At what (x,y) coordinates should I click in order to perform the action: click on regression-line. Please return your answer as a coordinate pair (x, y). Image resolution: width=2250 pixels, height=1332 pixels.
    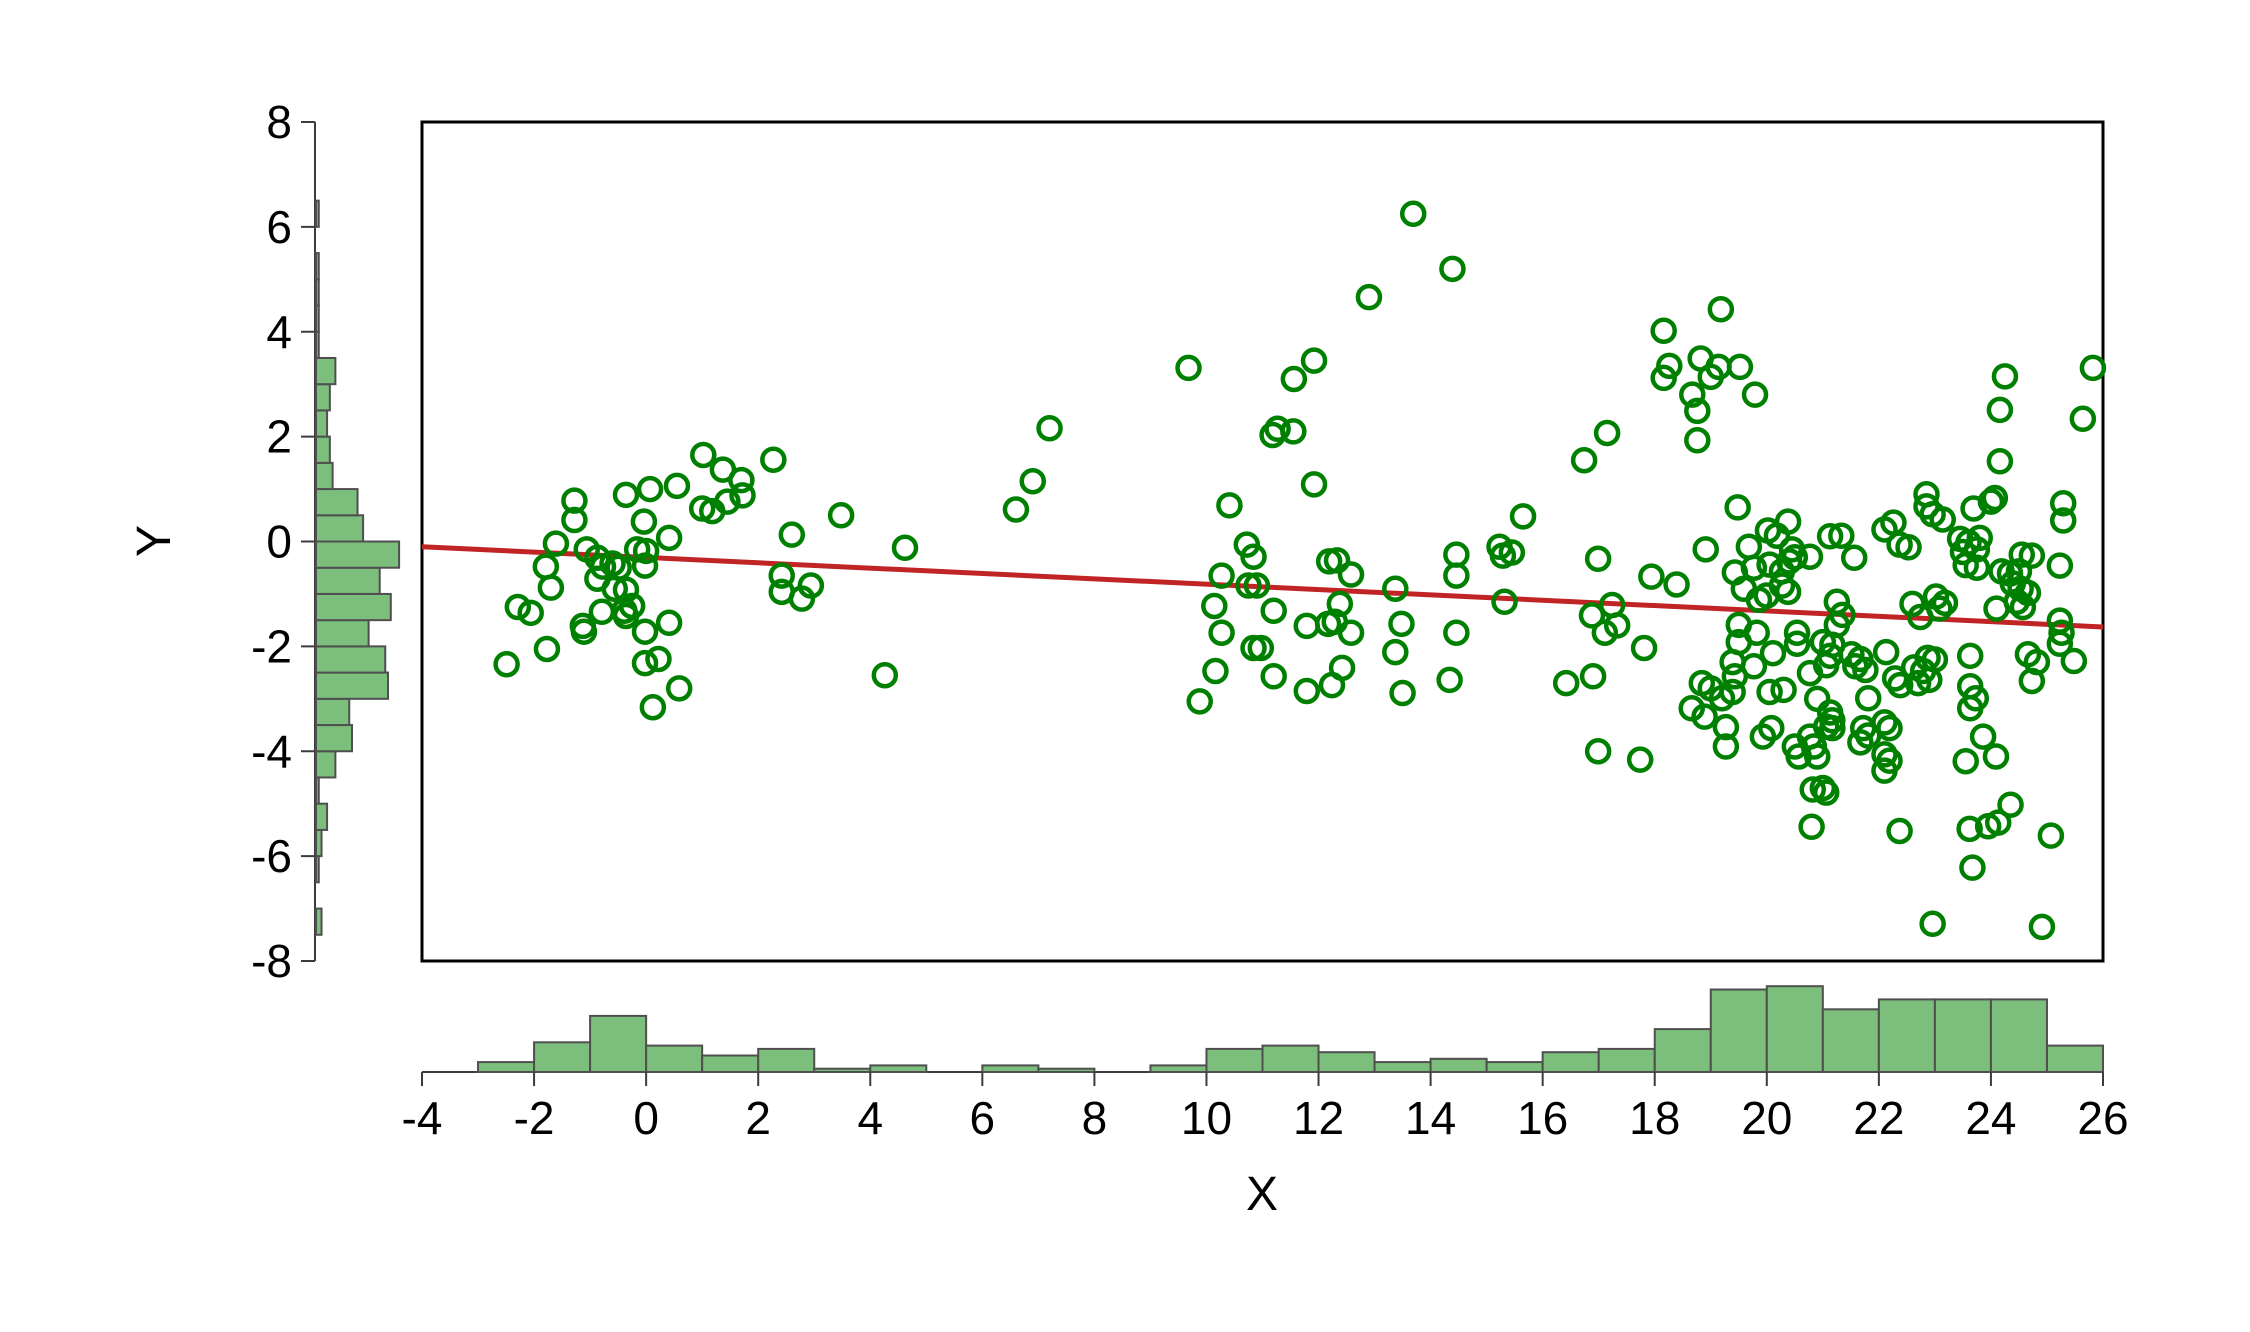
    Looking at the image, I should click on (1262, 587).